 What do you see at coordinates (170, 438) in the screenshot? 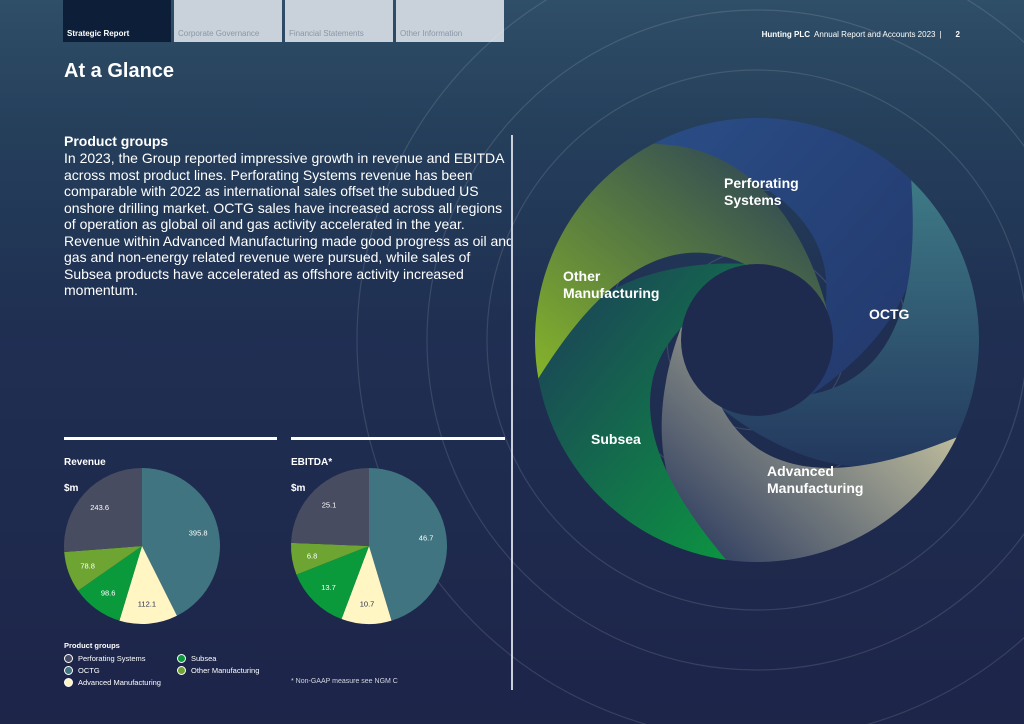
I see `revenue-rule` at bounding box center [170, 438].